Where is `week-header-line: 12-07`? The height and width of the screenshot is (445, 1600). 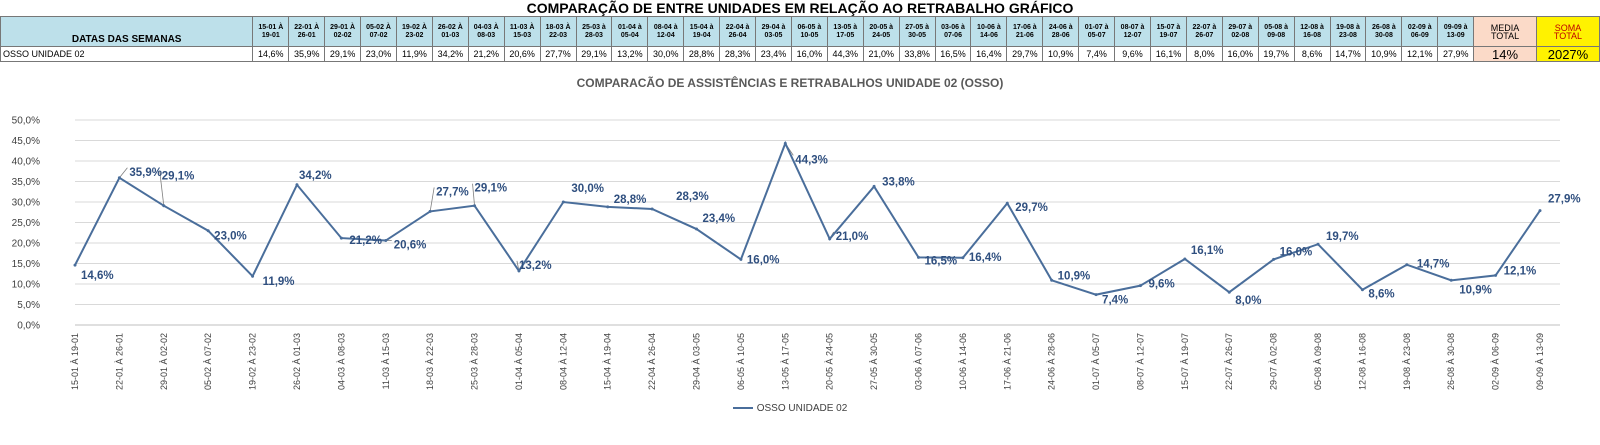 week-header-line: 12-07 is located at coordinates (1132, 35).